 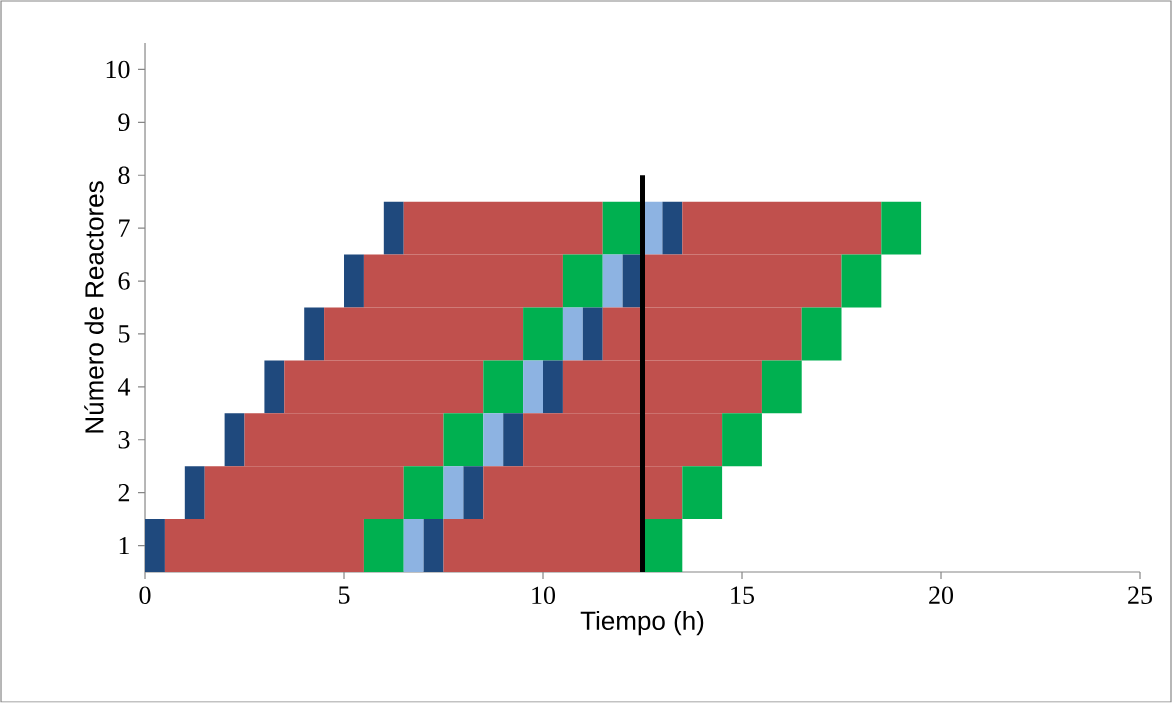 I want to click on y-tick-label: 10, so click(x=118, y=69).